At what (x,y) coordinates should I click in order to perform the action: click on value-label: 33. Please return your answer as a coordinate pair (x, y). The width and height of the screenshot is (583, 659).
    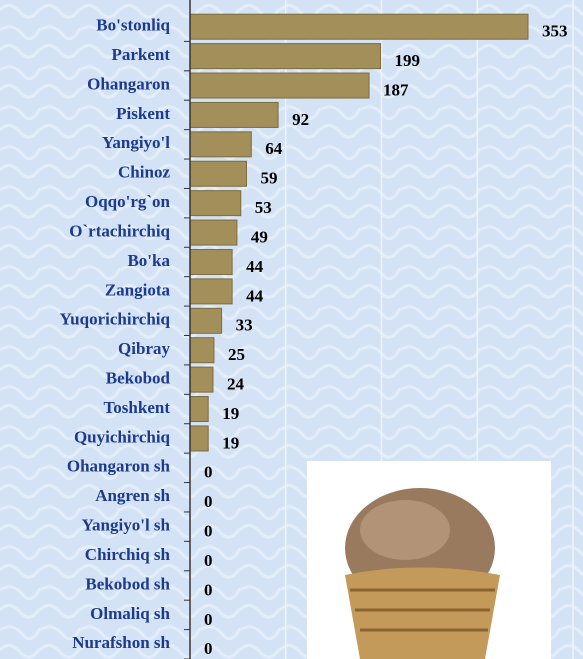
    Looking at the image, I should click on (244, 325).